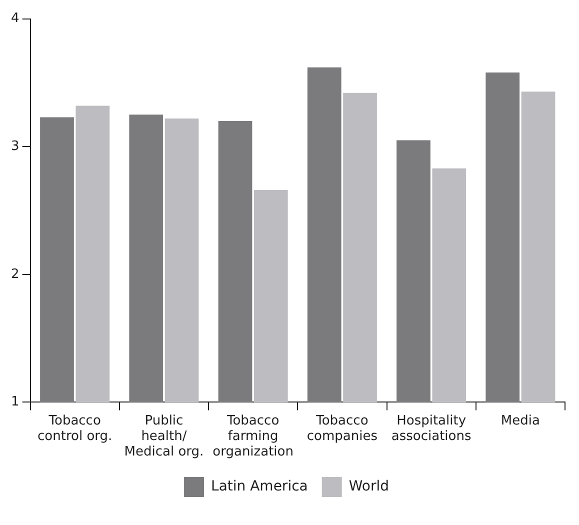 This screenshot has width=579, height=525. What do you see at coordinates (75, 428) in the screenshot?
I see `x-tick-label: Tobacco control org.` at bounding box center [75, 428].